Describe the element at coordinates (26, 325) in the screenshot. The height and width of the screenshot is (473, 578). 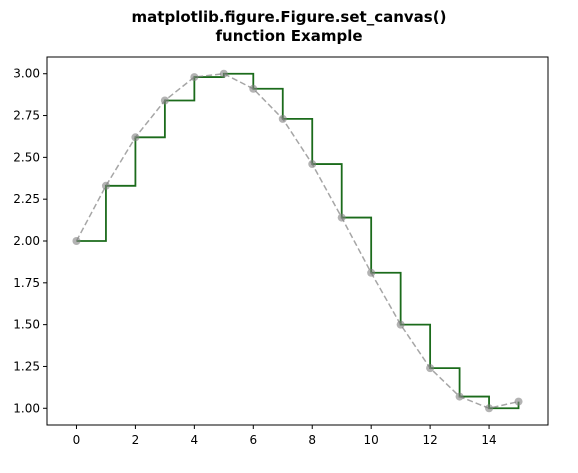
I see `y-tick-label: 1.50` at that location.